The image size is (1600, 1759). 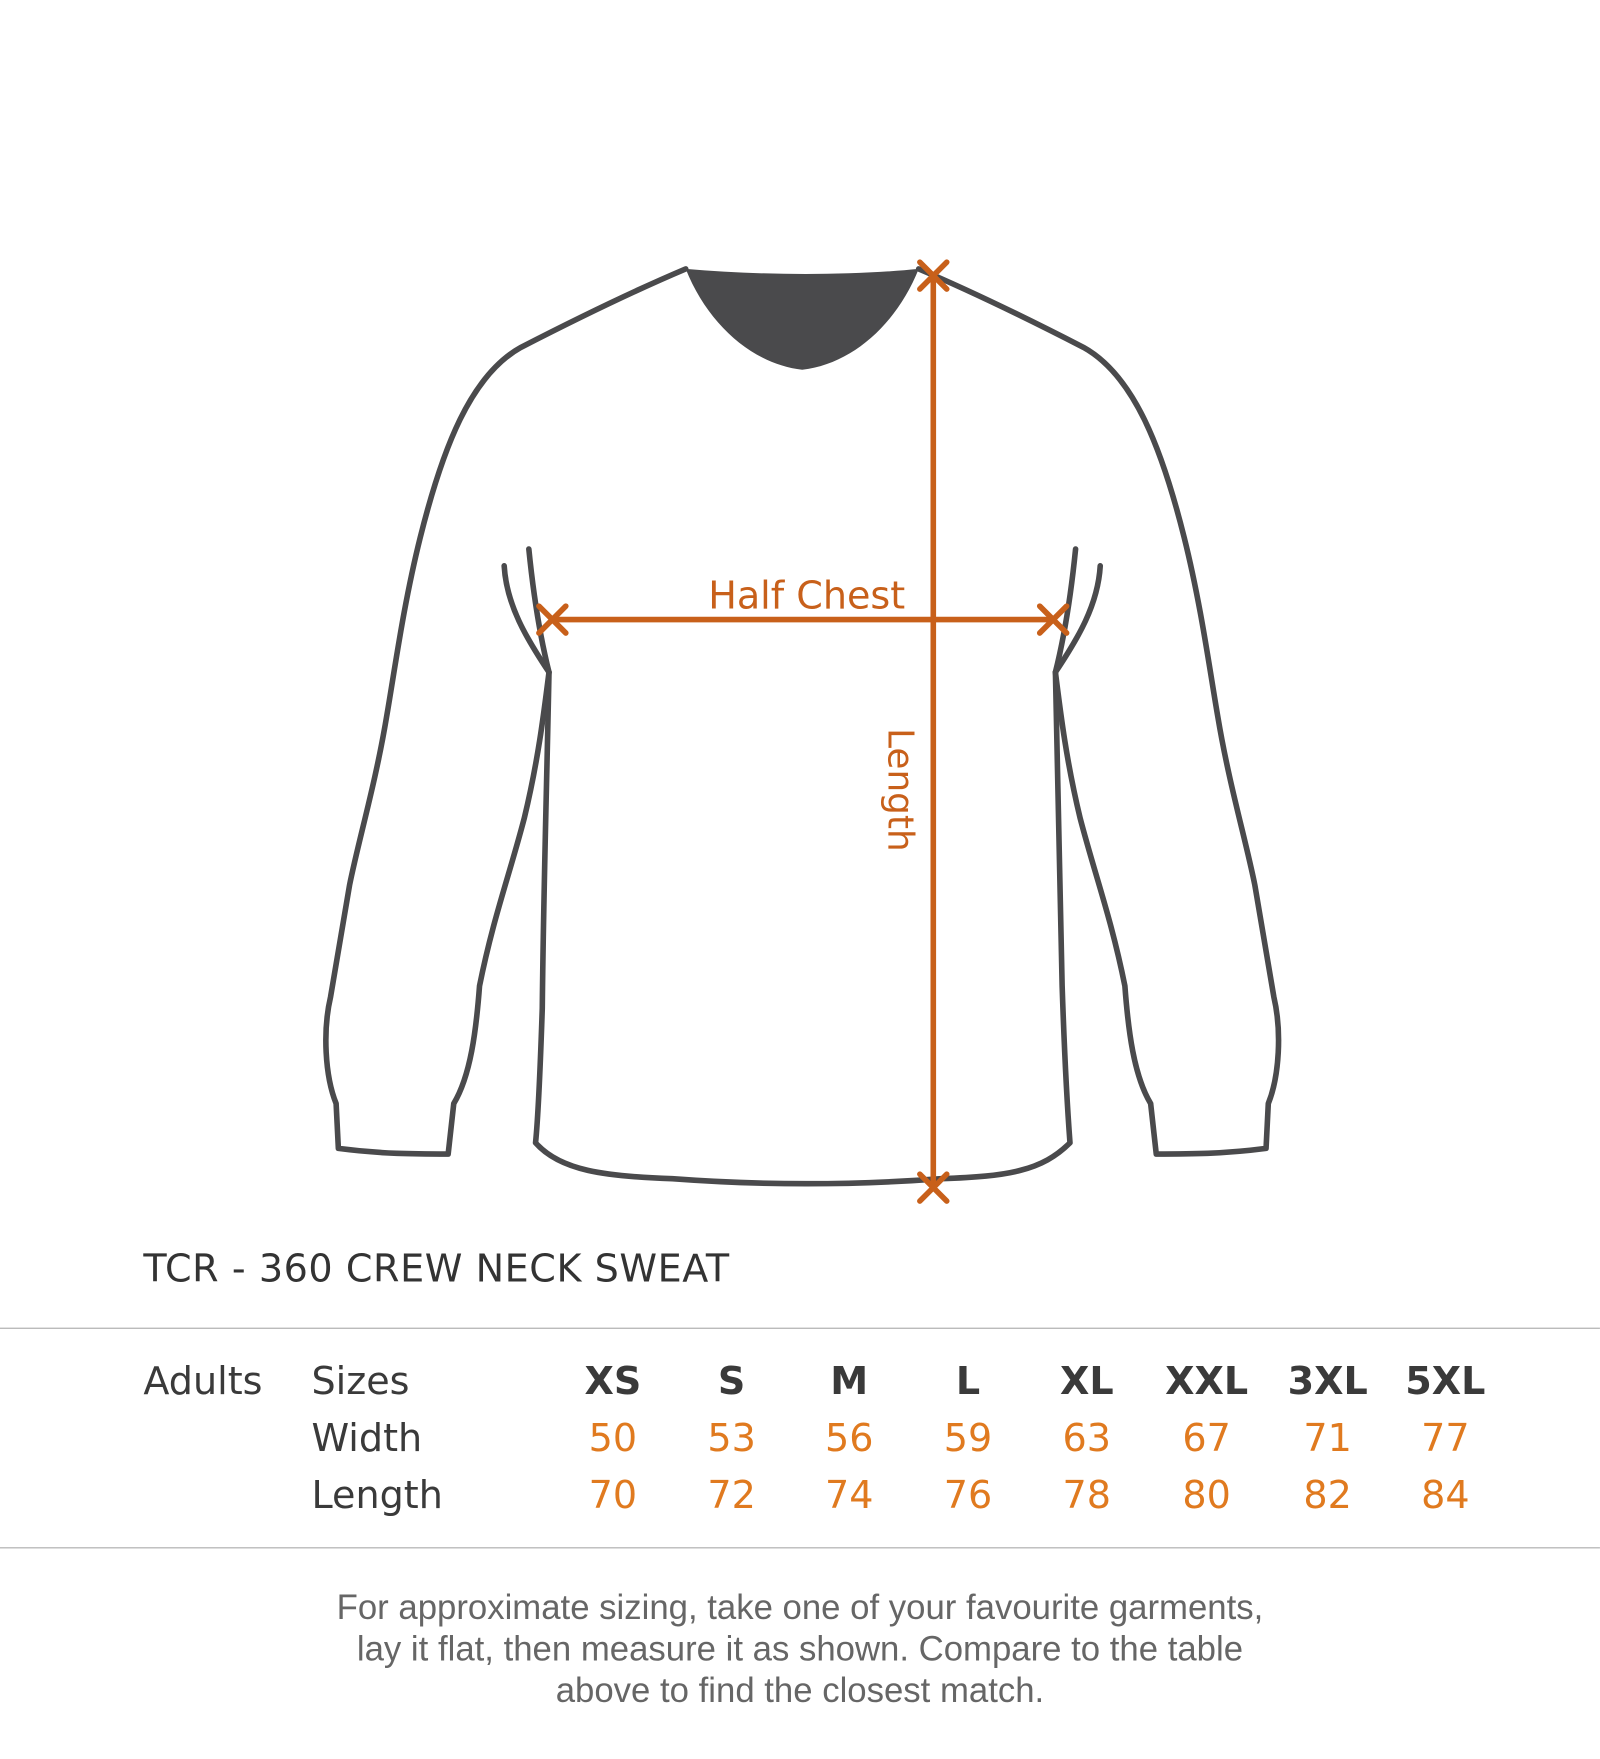 I want to click on size-header: 5XL, so click(x=1445, y=1381).